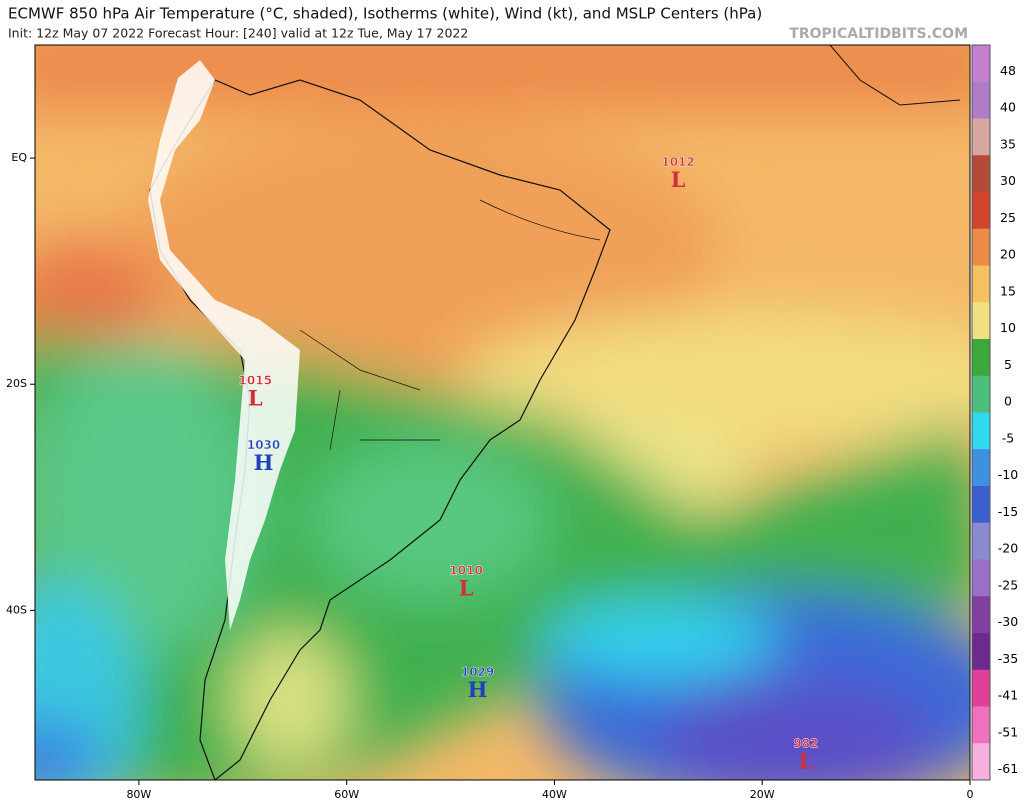  I want to click on x-tick-label: 0, so click(970, 794).